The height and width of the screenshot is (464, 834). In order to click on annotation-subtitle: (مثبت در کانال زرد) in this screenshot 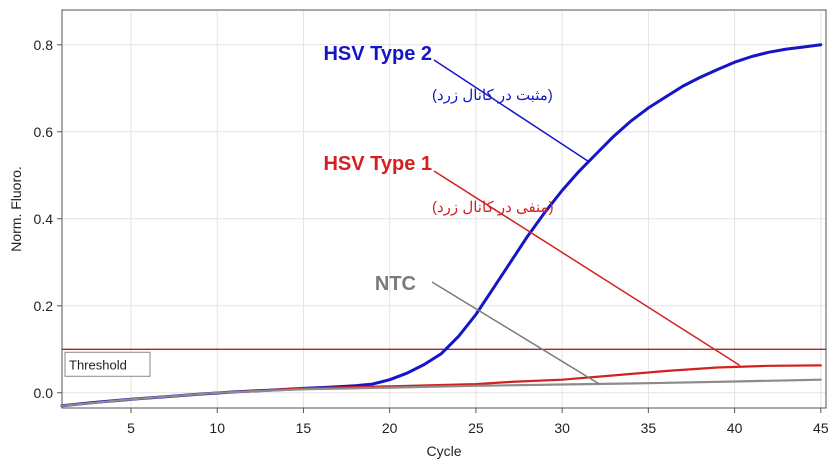, I will do `click(492, 95)`.